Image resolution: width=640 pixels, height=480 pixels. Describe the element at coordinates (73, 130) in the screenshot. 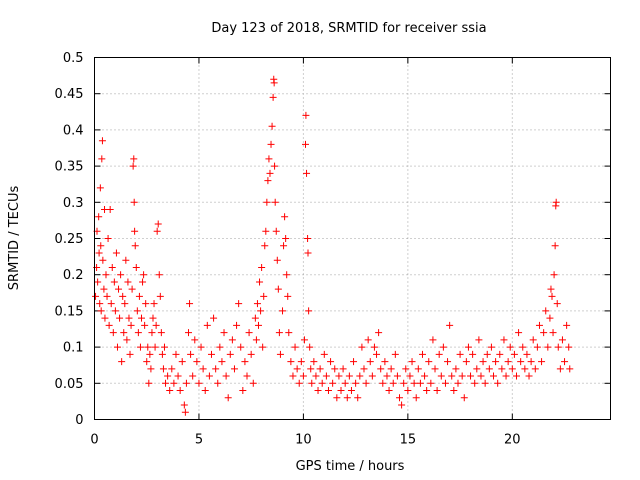

I see `y-tick-label: 0.4` at that location.